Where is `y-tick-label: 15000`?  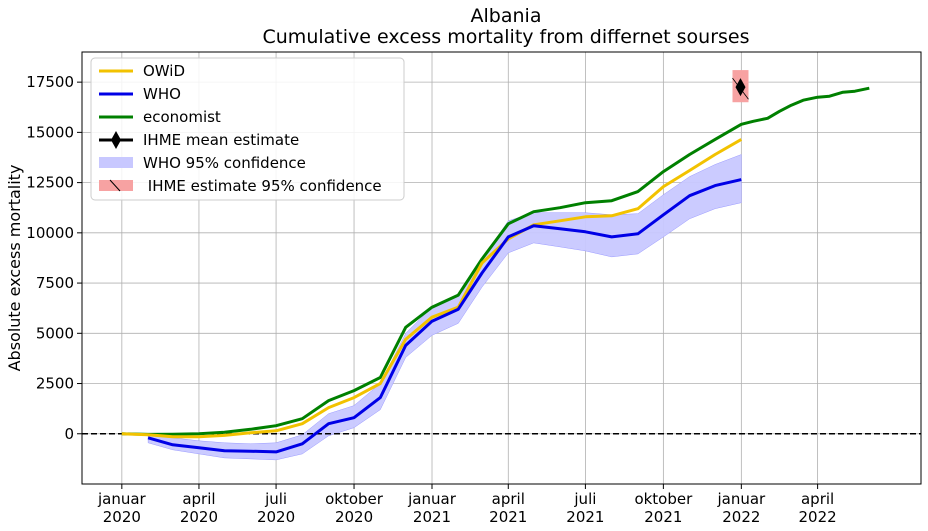
y-tick-label: 15000 is located at coordinates (50, 132).